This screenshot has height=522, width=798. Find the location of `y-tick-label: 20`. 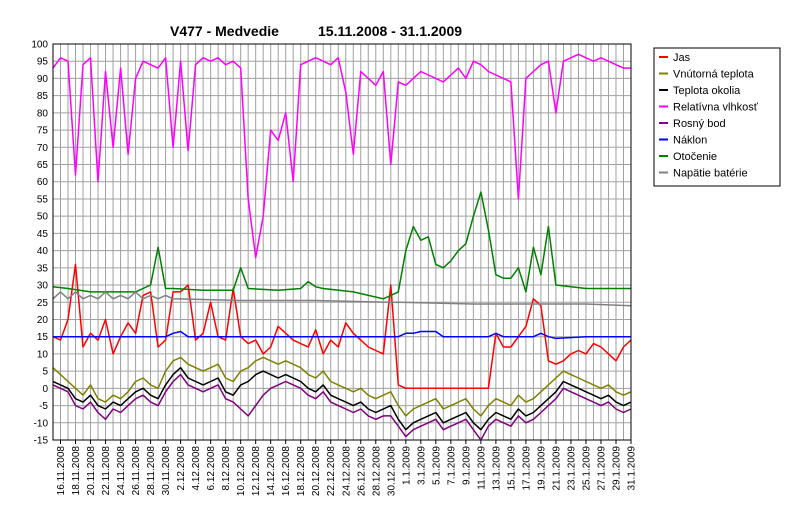

y-tick-label: 20 is located at coordinates (43, 320).